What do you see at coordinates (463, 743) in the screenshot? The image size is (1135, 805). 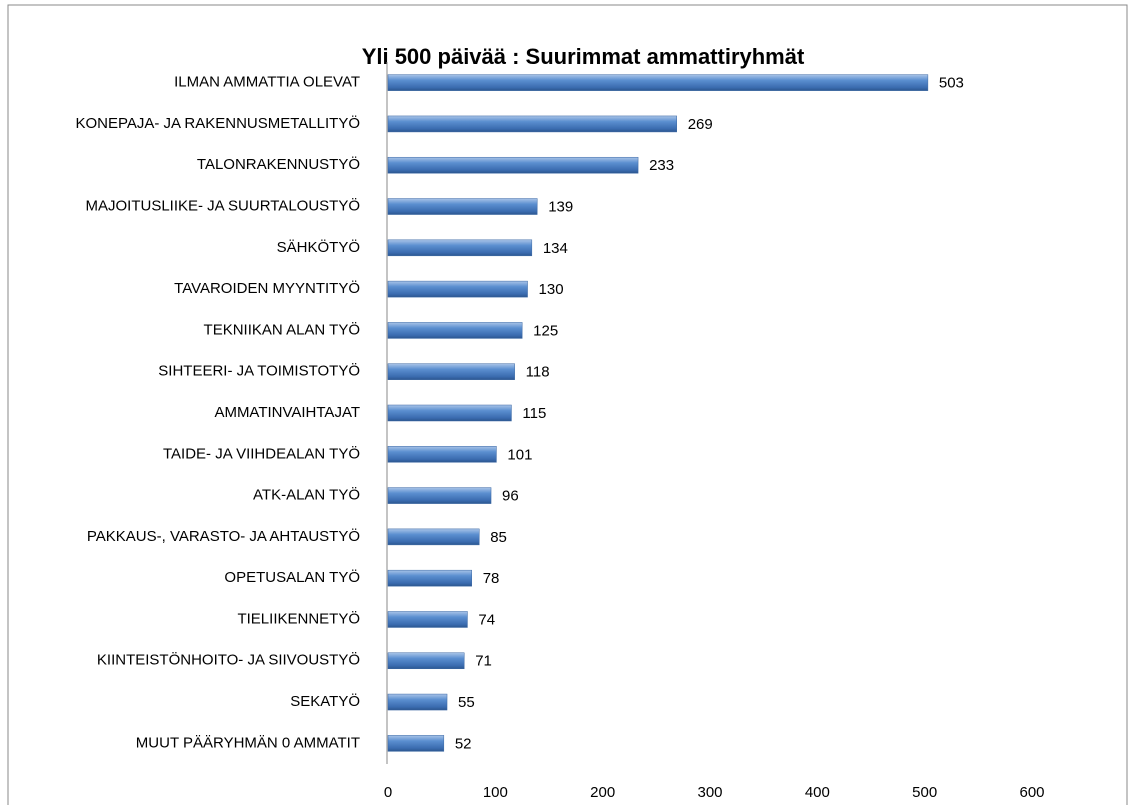 I see `value-label: 52` at bounding box center [463, 743].